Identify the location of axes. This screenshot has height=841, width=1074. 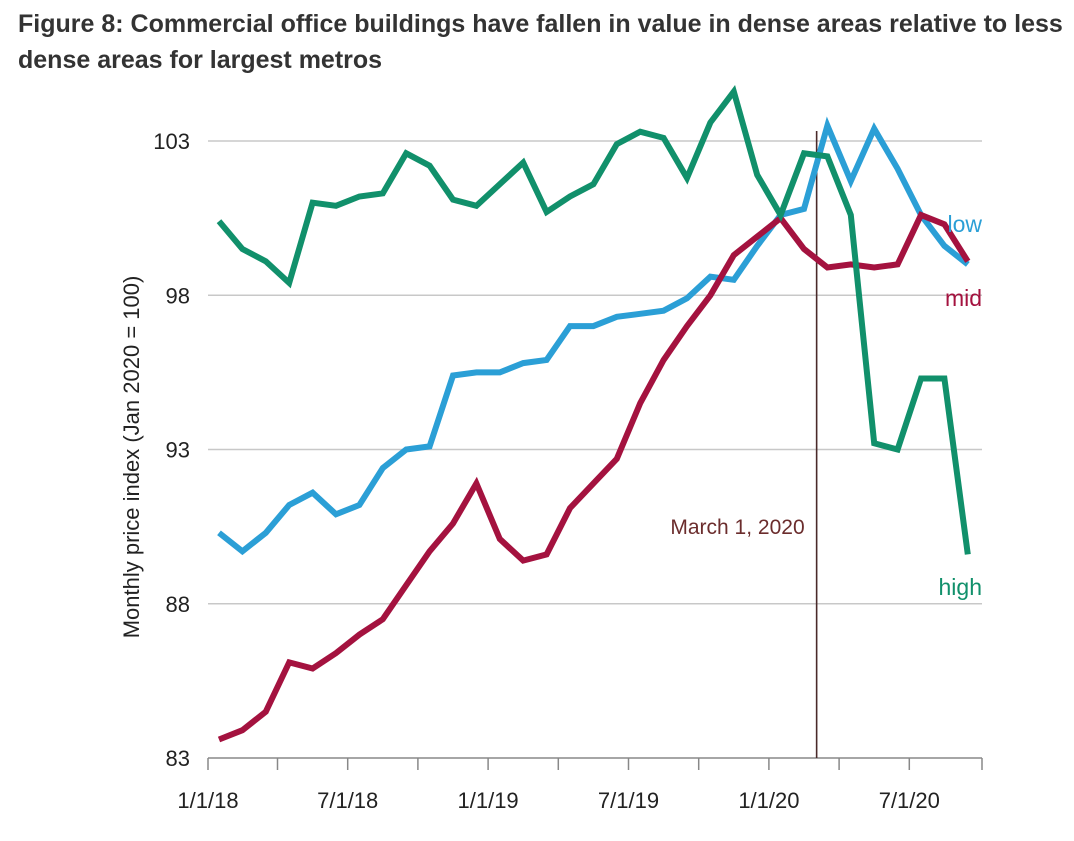
(595, 763).